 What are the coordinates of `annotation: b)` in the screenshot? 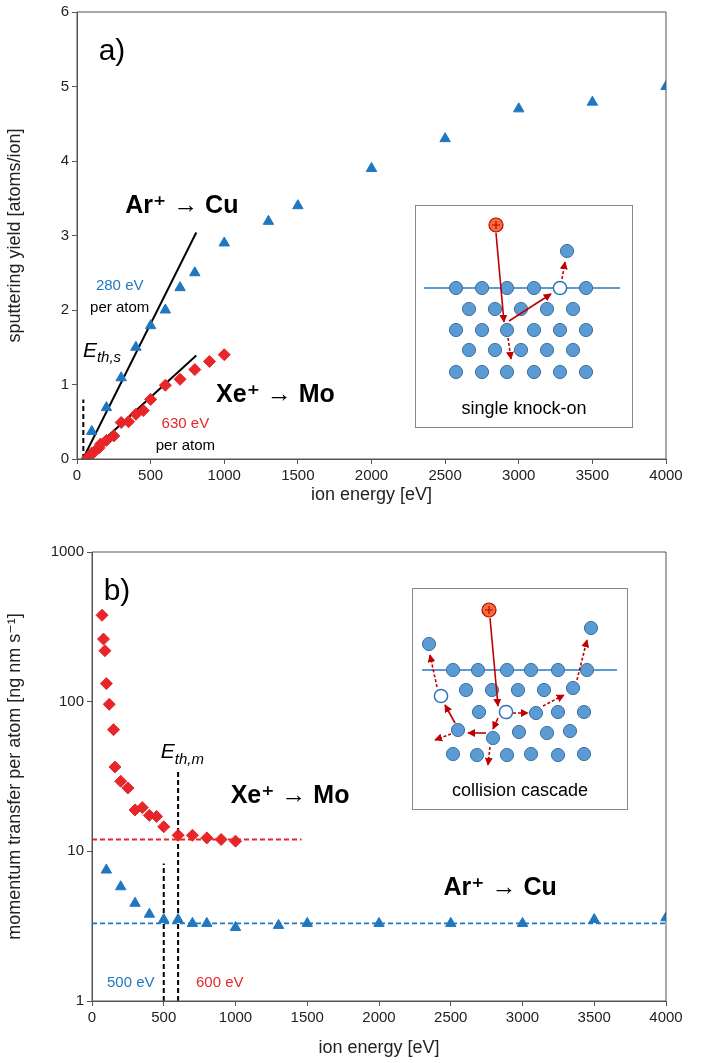 It's located at (117, 590).